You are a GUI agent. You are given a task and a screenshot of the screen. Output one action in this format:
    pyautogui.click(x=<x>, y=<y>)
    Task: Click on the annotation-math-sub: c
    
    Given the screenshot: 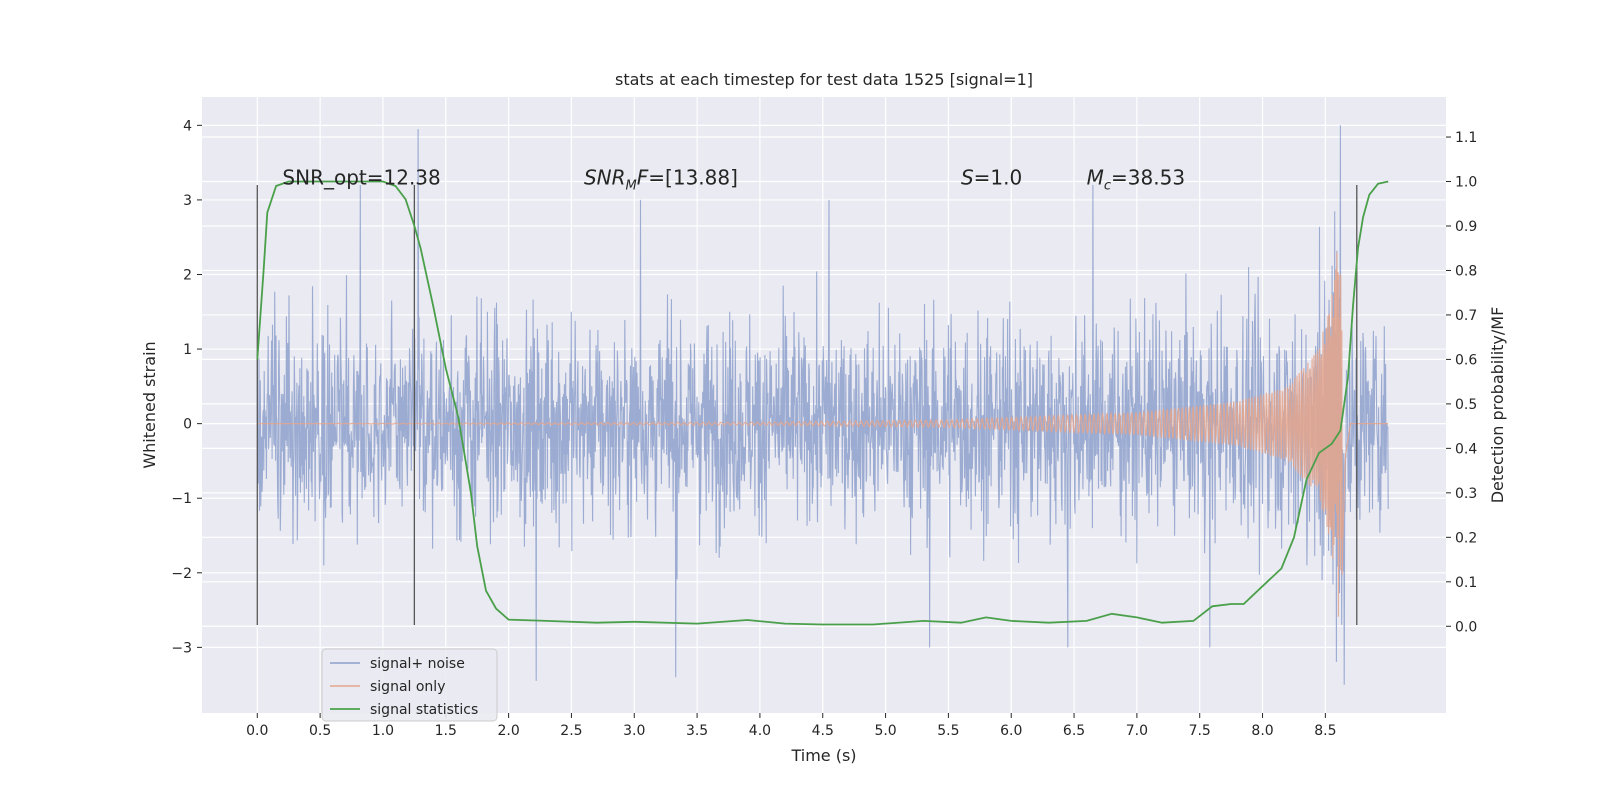 What is the action you would take?
    pyautogui.click(x=1107, y=186)
    